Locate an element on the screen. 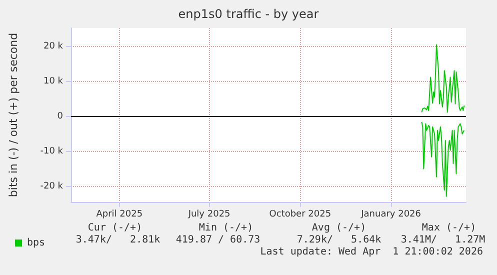  text: Cur (-/+) is located at coordinates (115, 228).